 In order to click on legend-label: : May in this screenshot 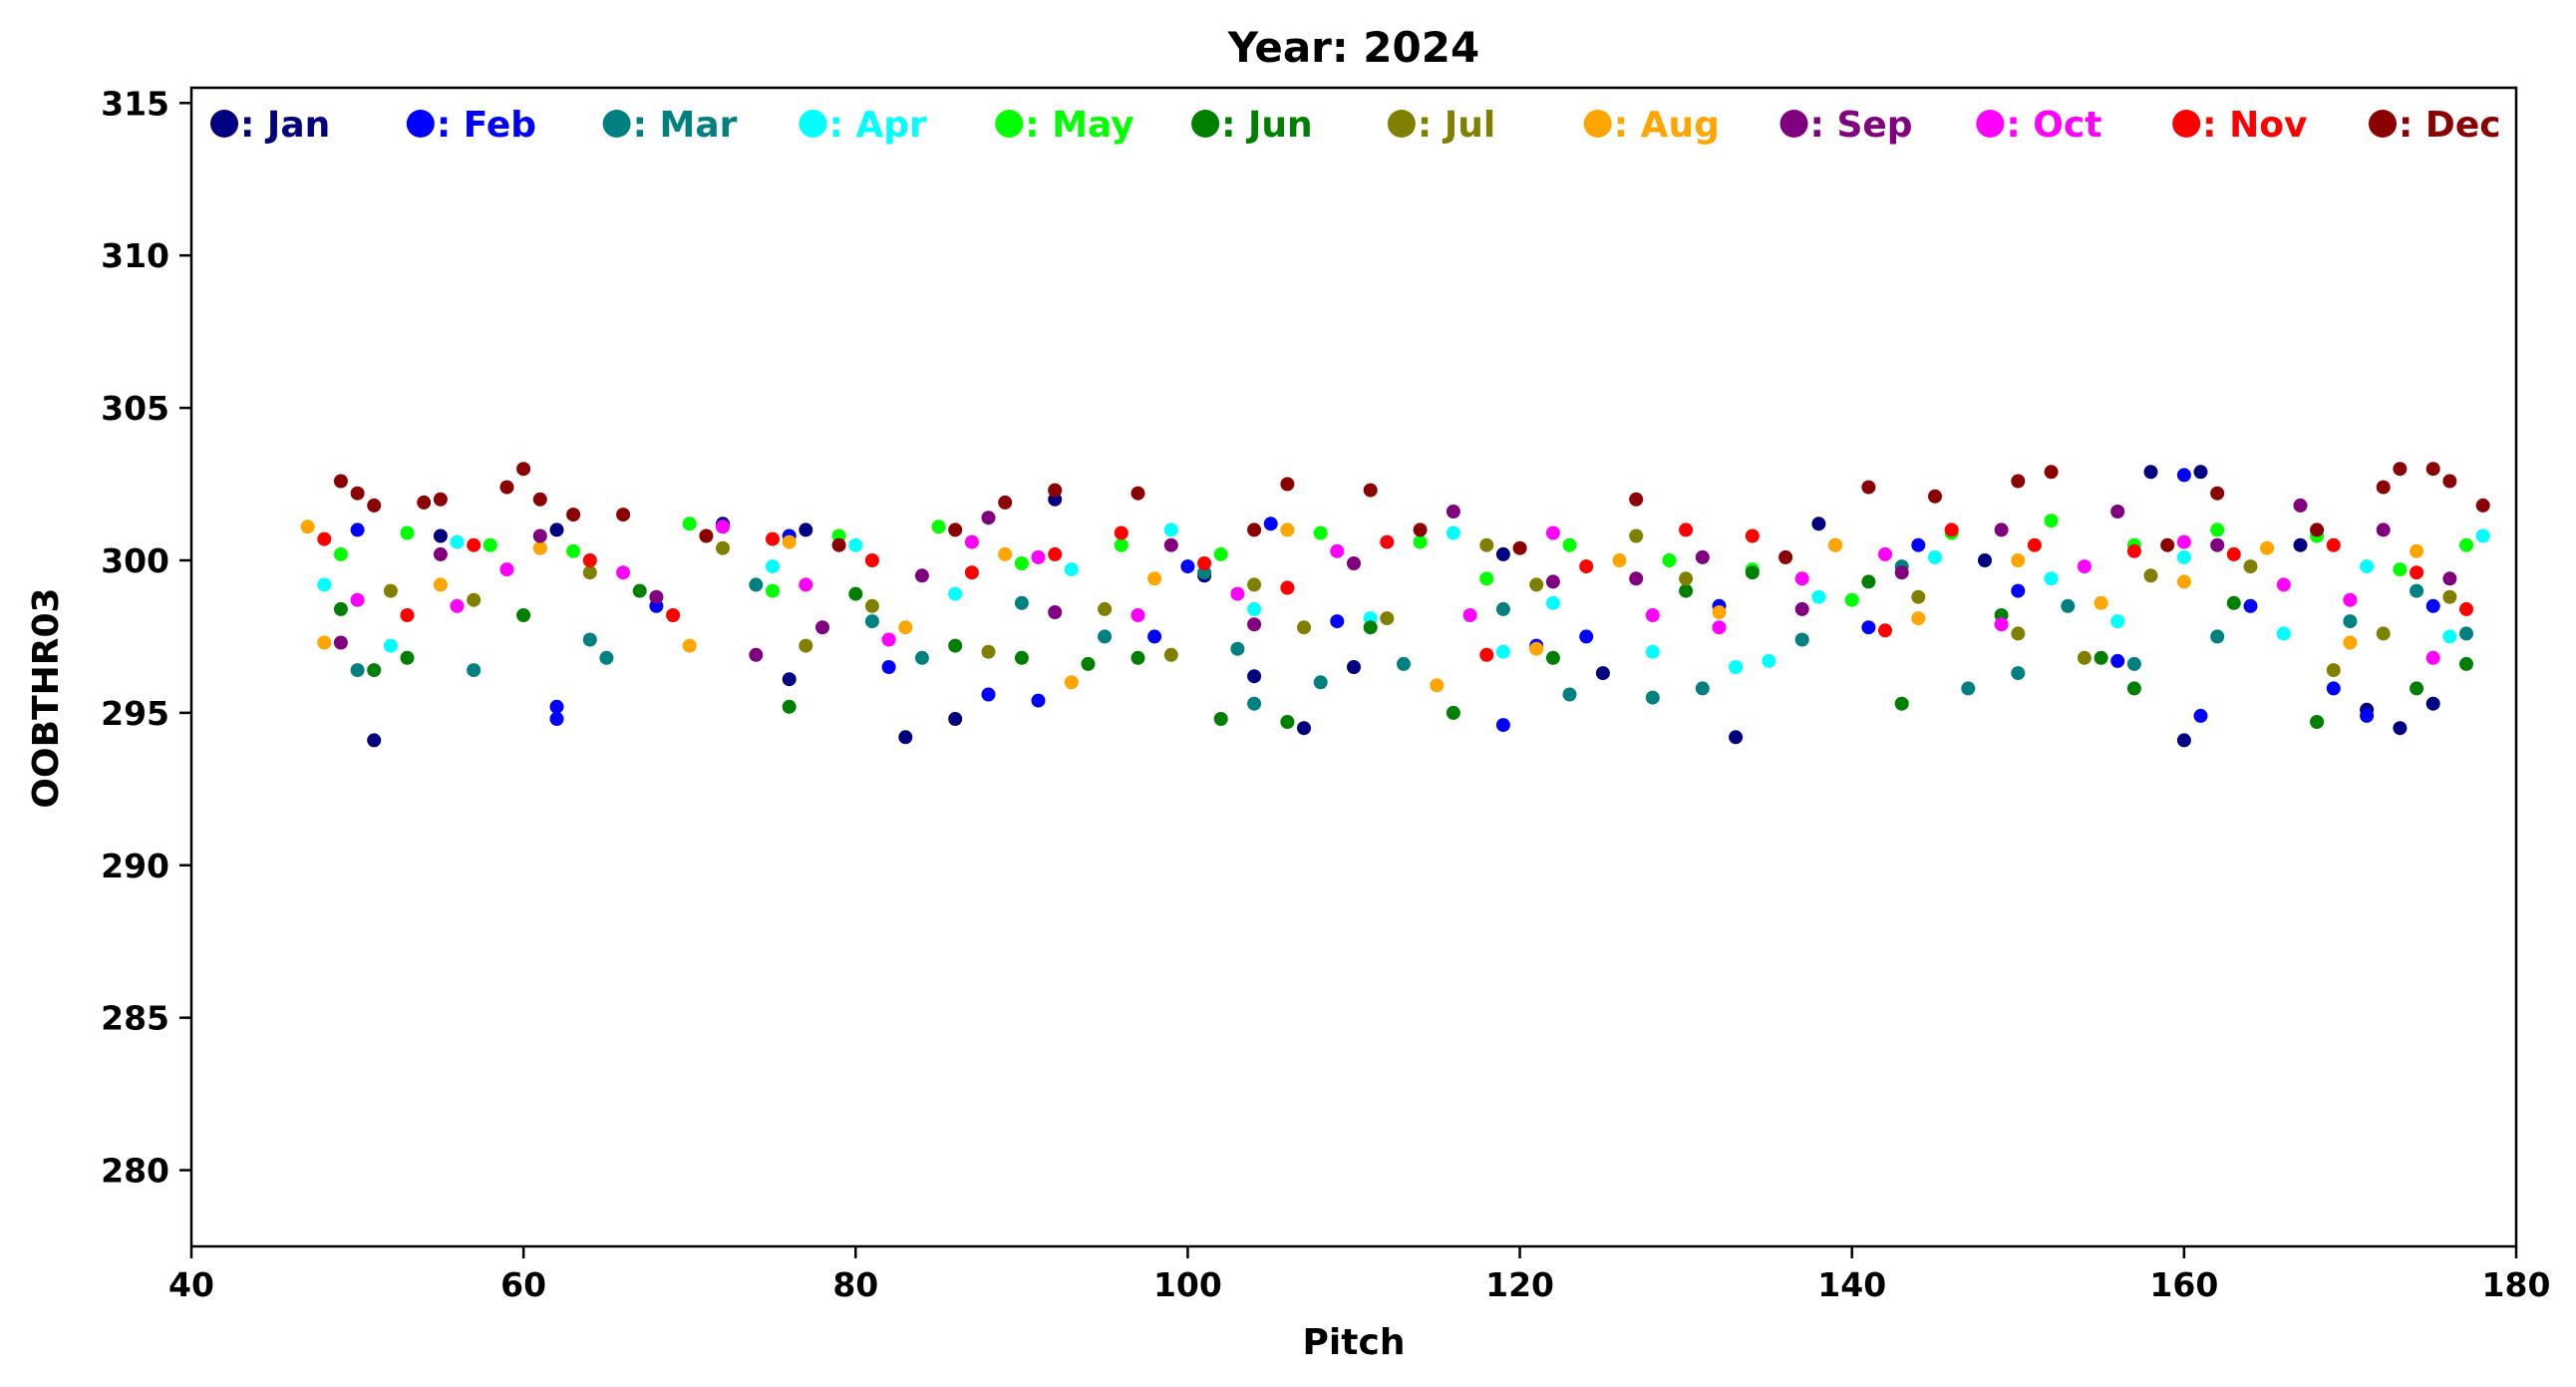, I will do `click(1079, 126)`.